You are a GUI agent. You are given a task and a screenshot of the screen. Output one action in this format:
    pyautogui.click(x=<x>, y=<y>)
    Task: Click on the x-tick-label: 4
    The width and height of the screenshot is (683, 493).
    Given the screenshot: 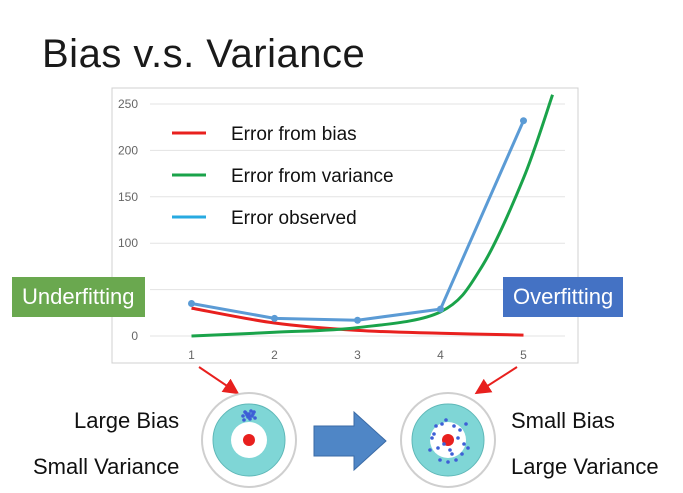 What is the action you would take?
    pyautogui.click(x=440, y=355)
    